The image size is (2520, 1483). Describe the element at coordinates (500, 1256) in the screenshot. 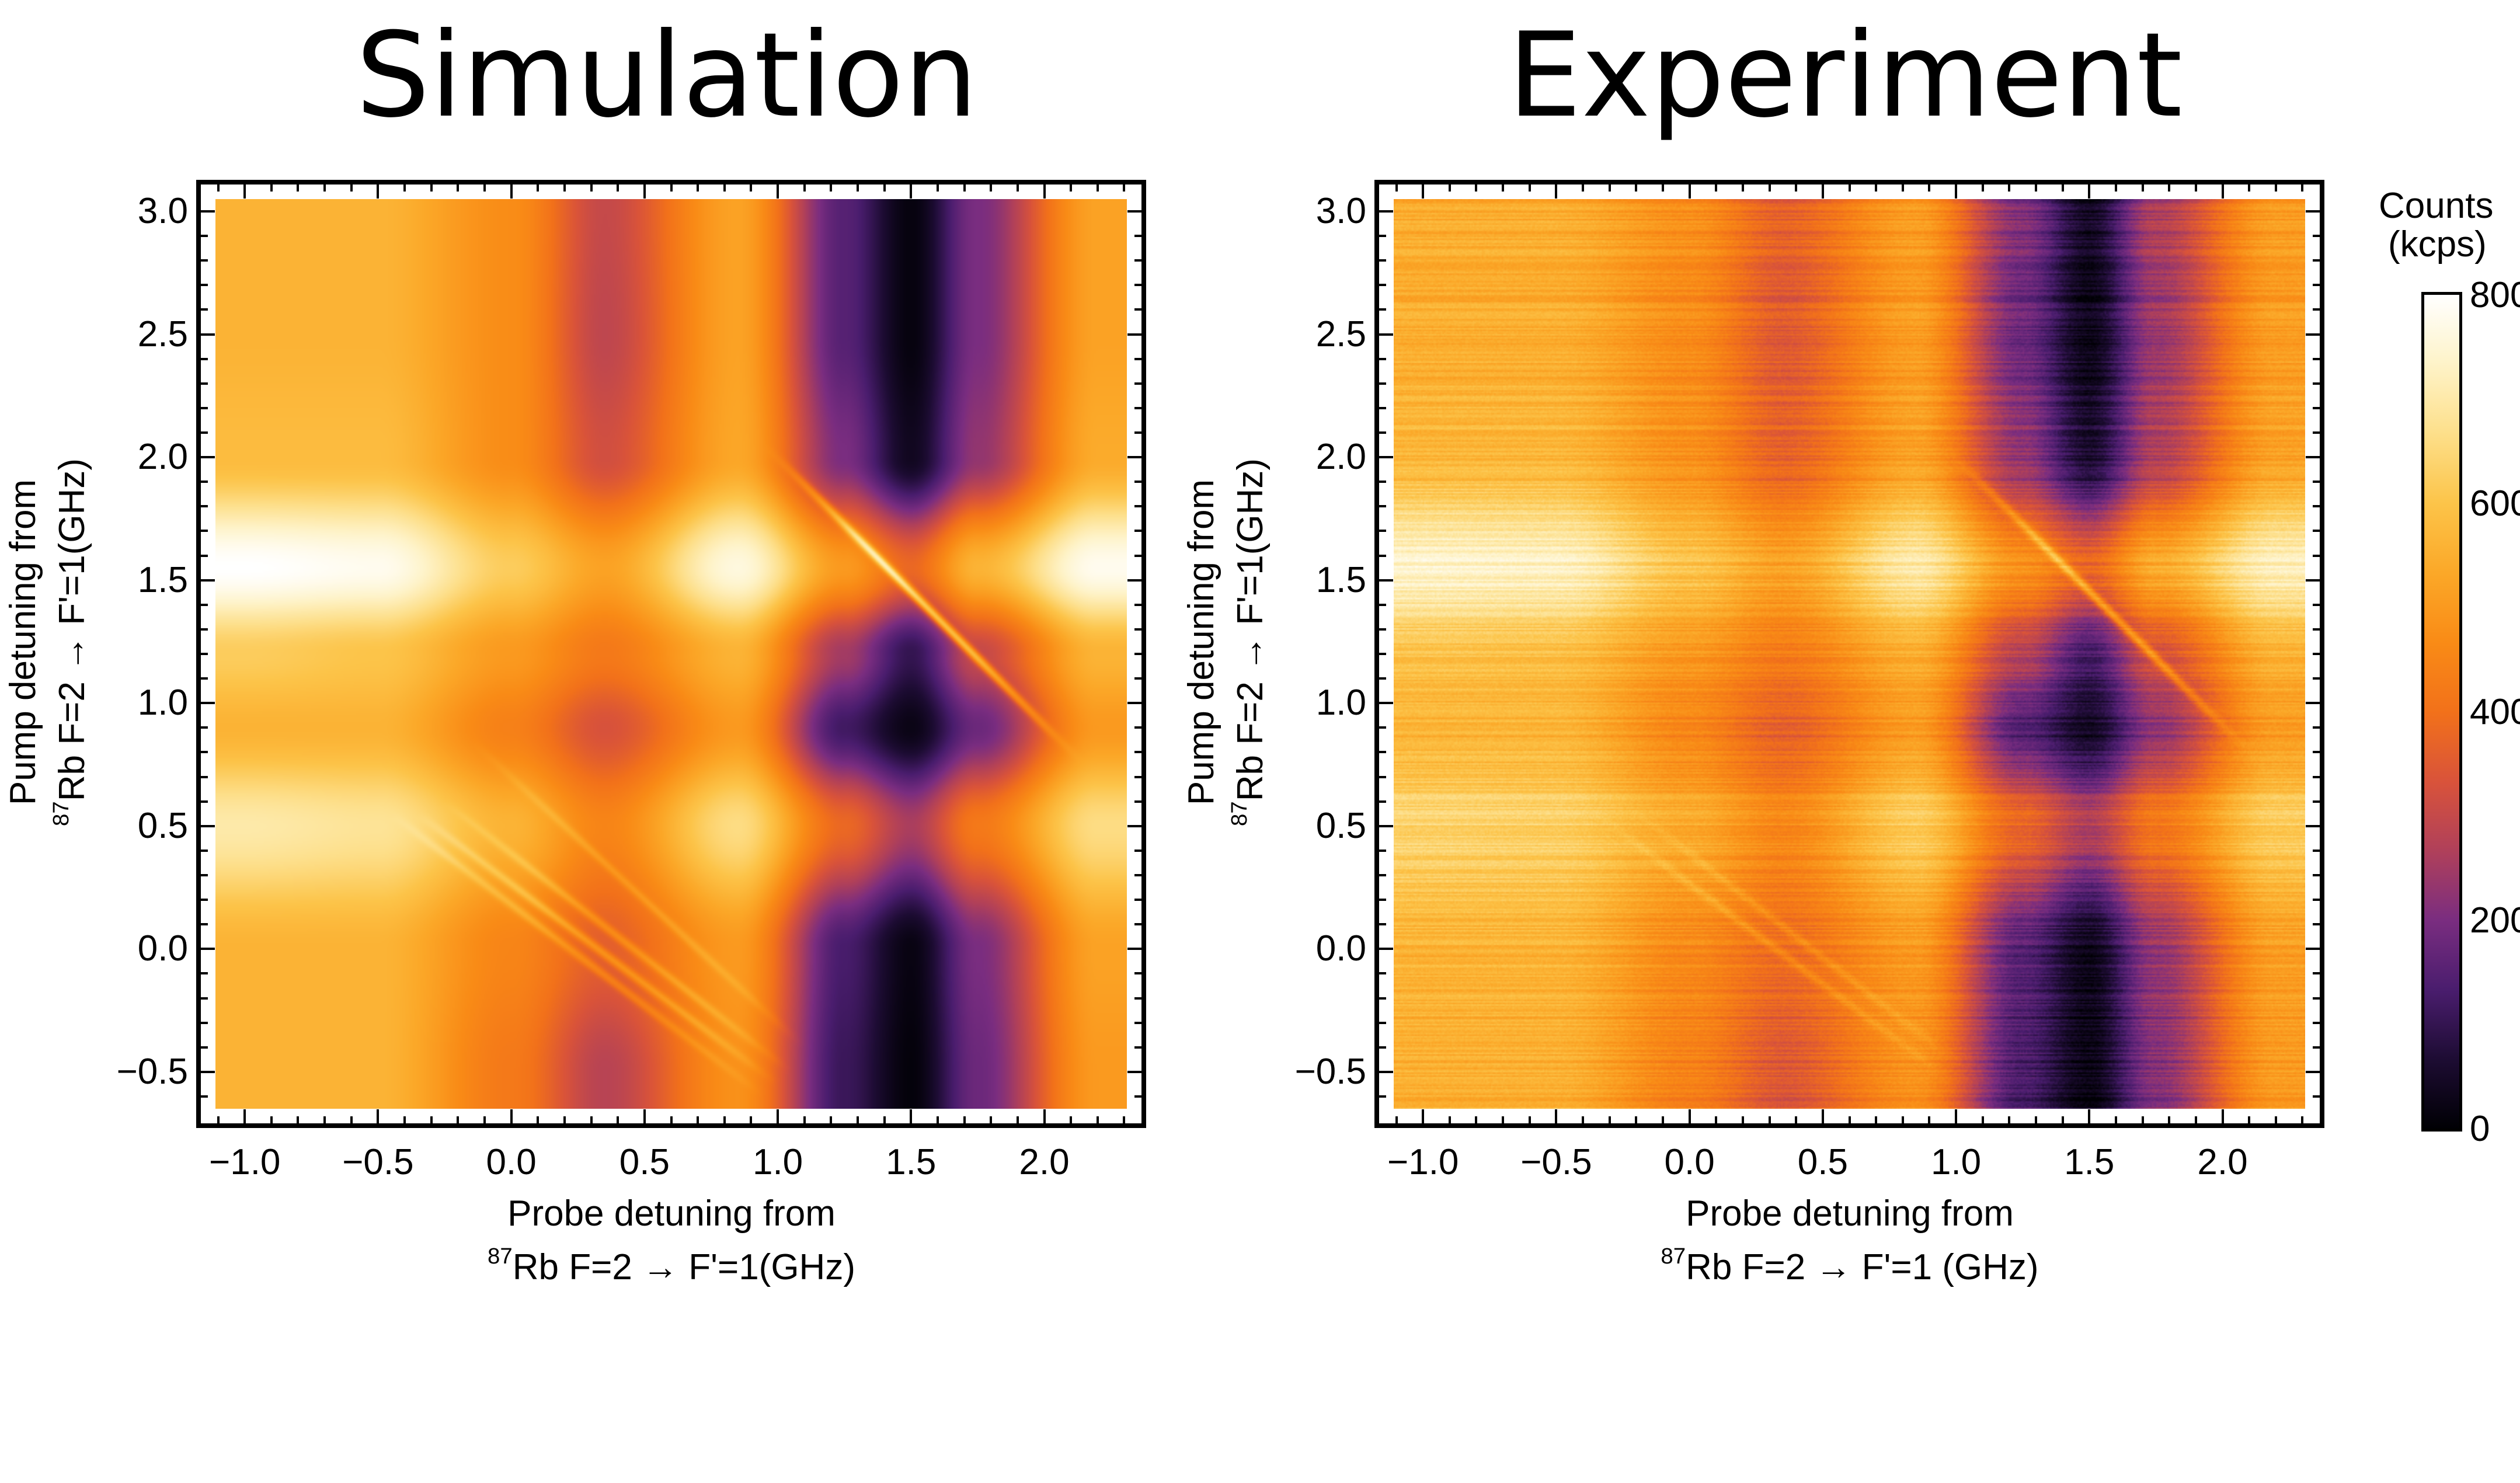

I see `isotope-superscript: 87` at that location.